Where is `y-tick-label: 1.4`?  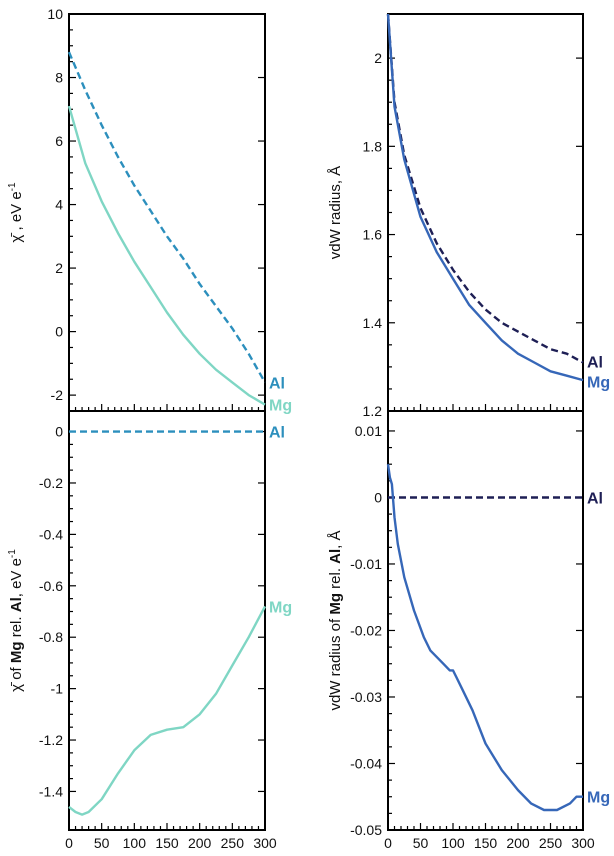 y-tick-label: 1.4 is located at coordinates (373, 323).